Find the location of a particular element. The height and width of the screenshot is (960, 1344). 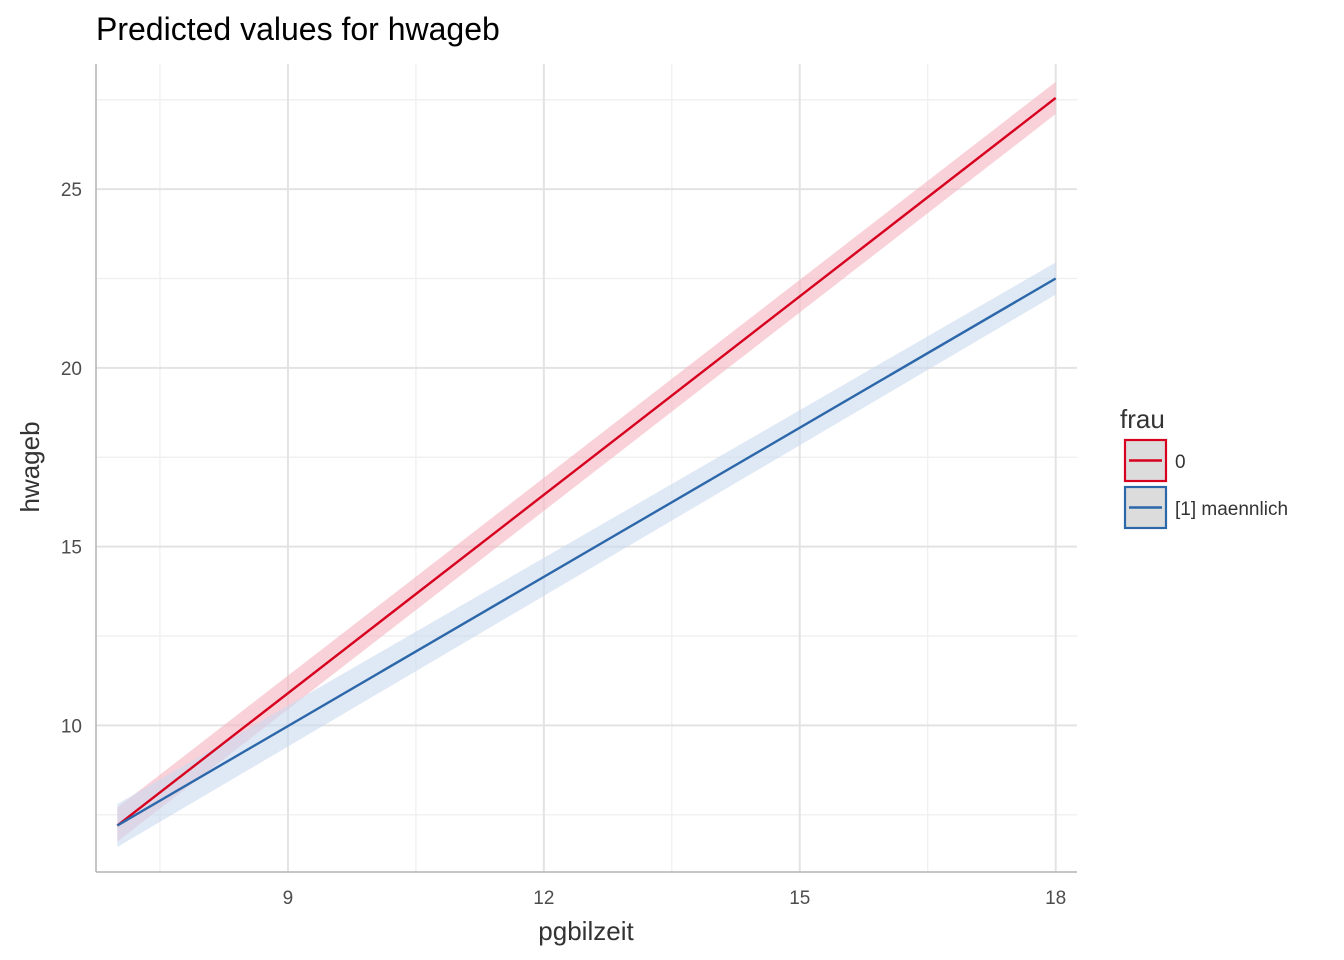

y-tick-label: 15 is located at coordinates (71, 548).